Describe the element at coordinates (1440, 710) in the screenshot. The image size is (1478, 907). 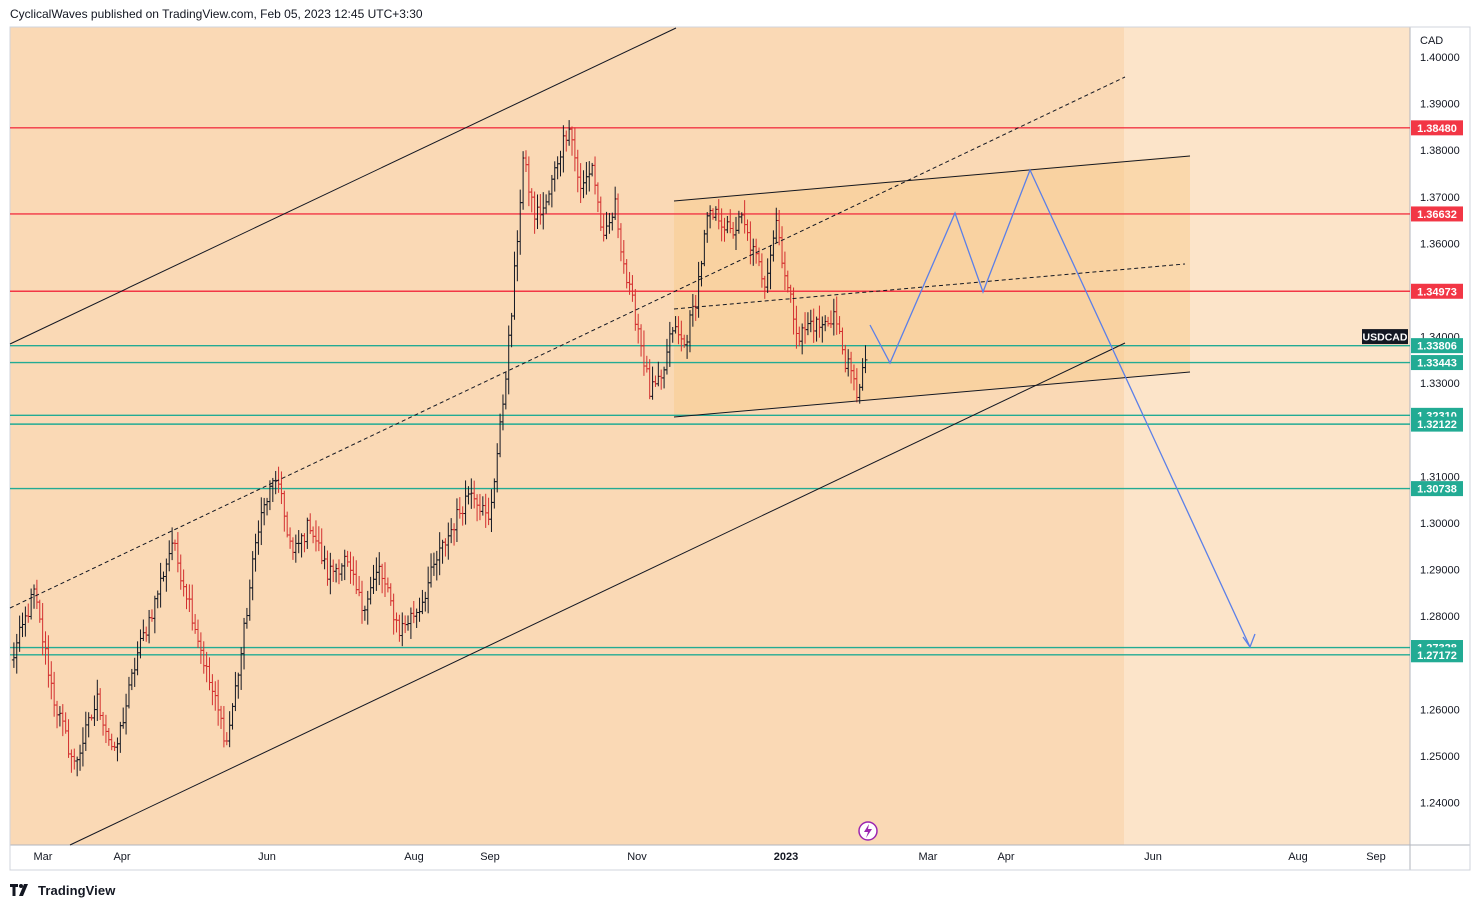
I see `y-tick-label: 1.26000` at that location.